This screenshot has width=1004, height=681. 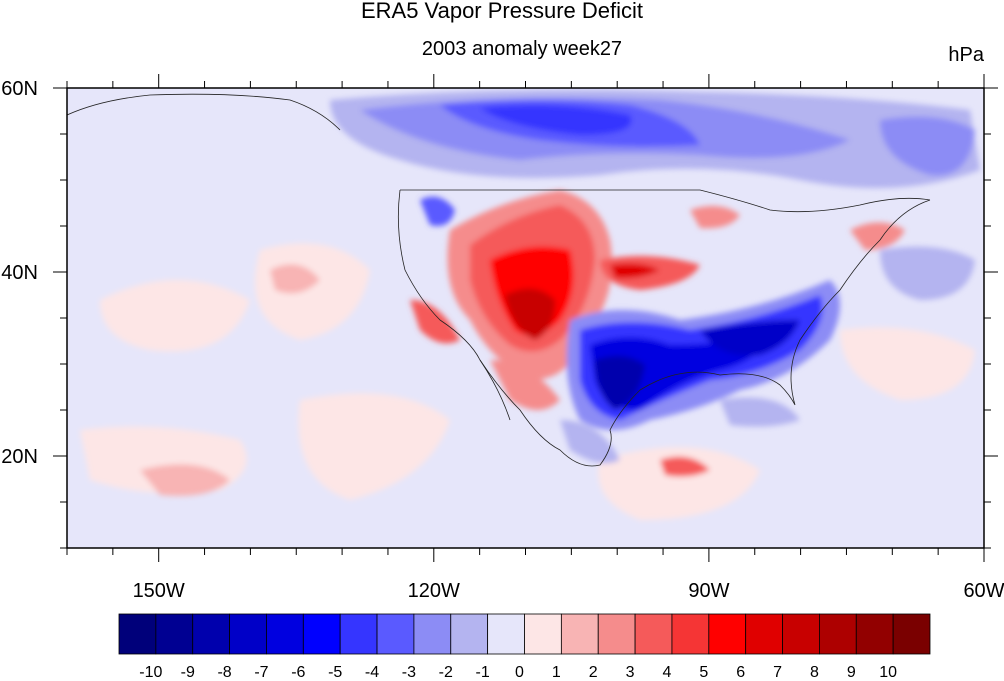 What do you see at coordinates (740, 672) in the screenshot?
I see `colorbar-label: 6` at bounding box center [740, 672].